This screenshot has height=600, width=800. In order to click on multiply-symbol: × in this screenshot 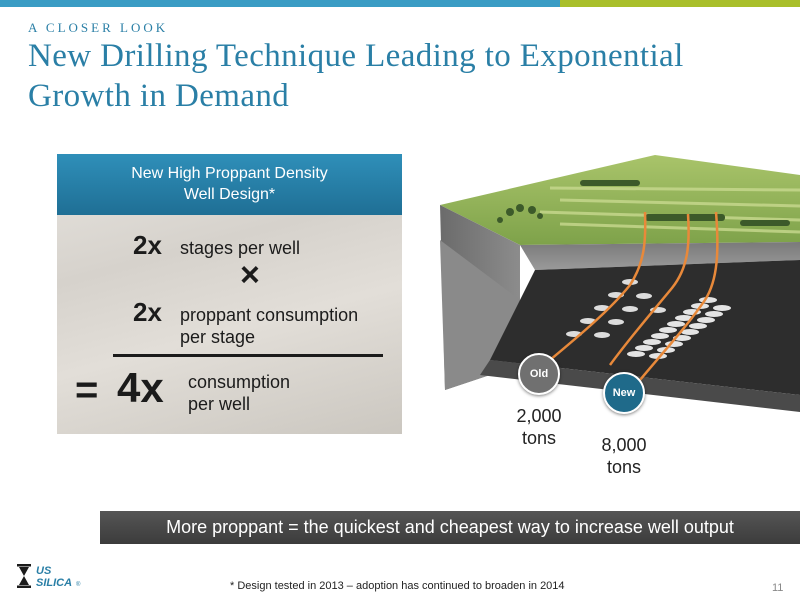, I will do `click(250, 275)`.